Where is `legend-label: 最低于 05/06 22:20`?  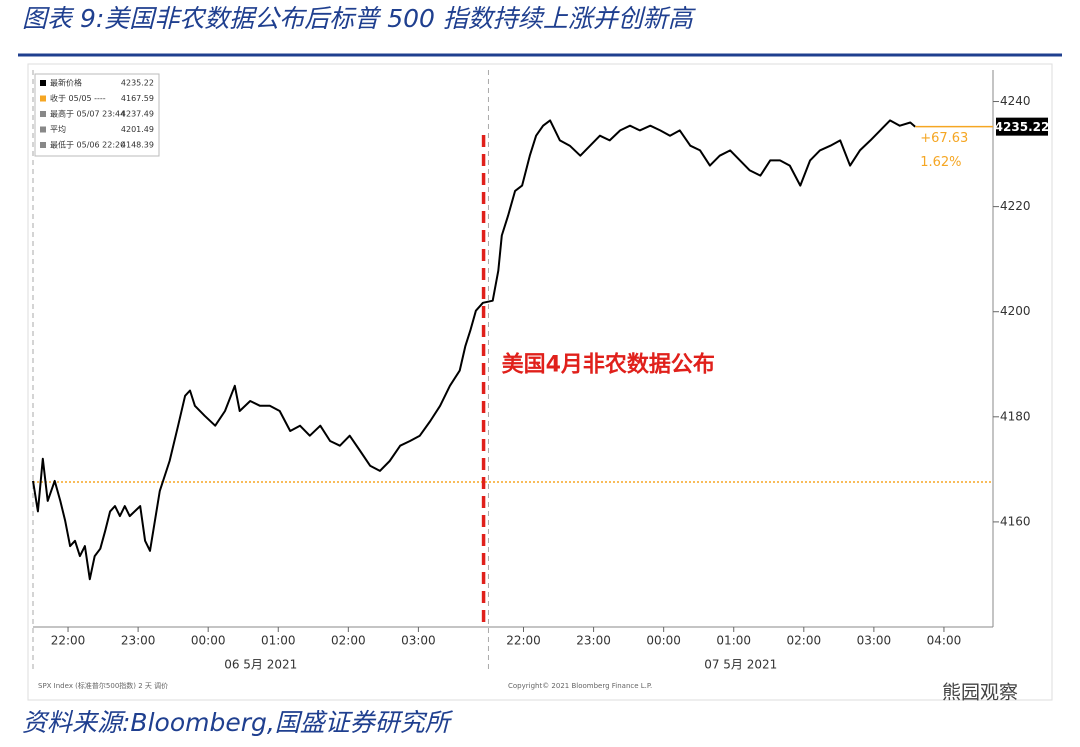
legend-label: 最低于 05/06 22:20 is located at coordinates (87, 145).